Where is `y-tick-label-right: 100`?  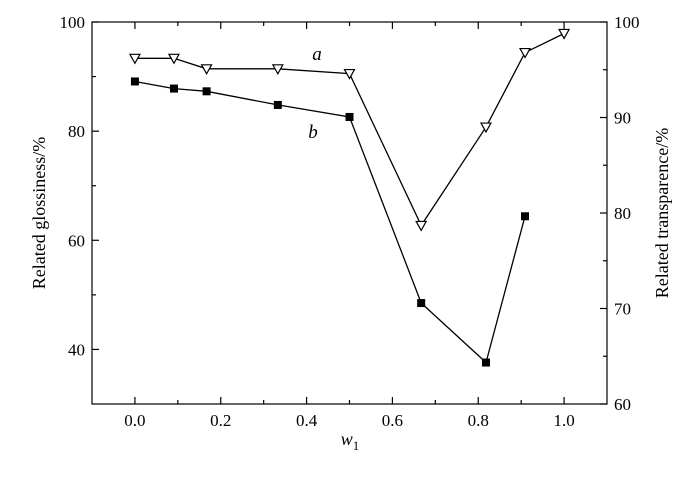
y-tick-label-right: 100 is located at coordinates (627, 22).